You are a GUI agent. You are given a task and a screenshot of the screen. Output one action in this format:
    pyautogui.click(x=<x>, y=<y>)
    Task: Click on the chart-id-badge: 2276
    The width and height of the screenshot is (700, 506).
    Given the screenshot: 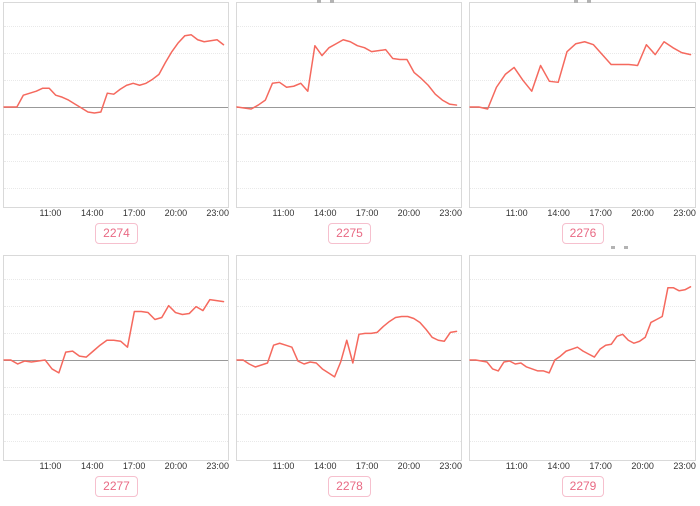 What is the action you would take?
    pyautogui.click(x=583, y=233)
    